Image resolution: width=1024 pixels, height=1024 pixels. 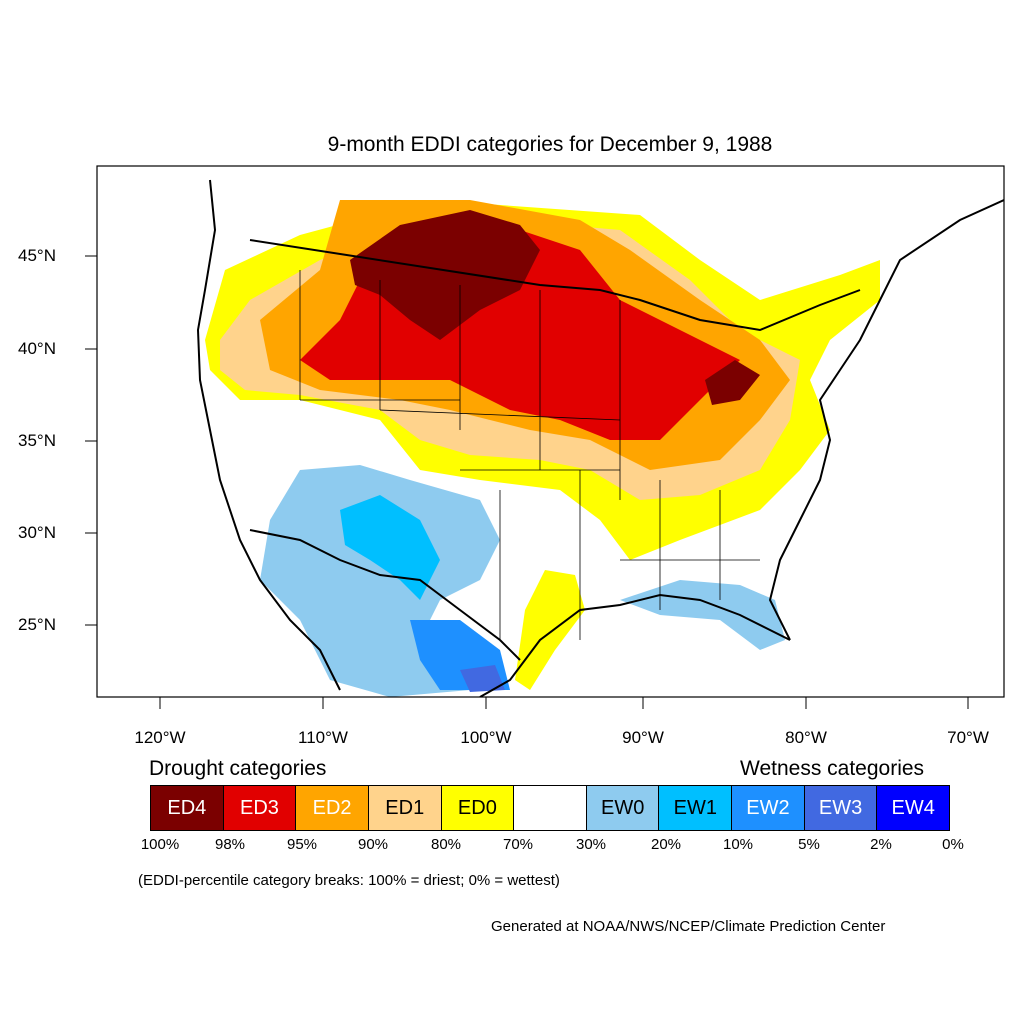 What do you see at coordinates (768, 808) in the screenshot?
I see `legend-box-ew2: EW2` at bounding box center [768, 808].